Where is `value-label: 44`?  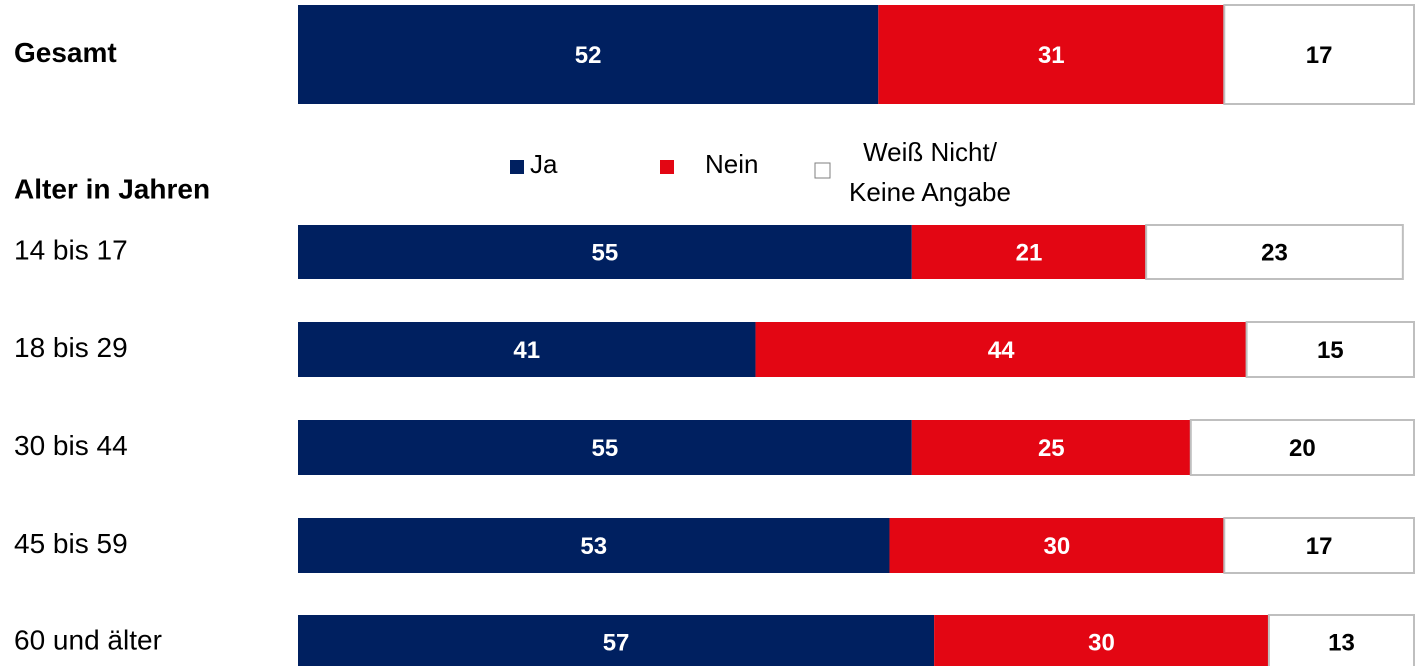
value-label: 44 is located at coordinates (1001, 350).